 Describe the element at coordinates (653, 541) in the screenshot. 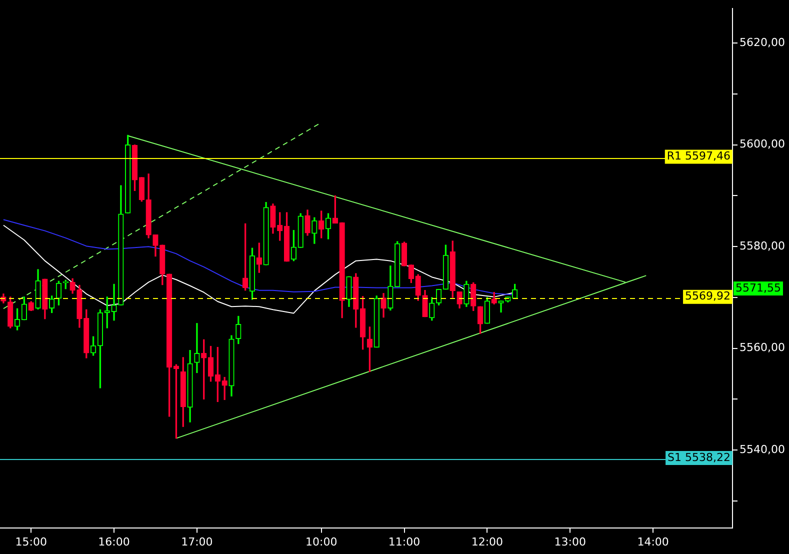

I see `x-tick-label: 14:00` at that location.